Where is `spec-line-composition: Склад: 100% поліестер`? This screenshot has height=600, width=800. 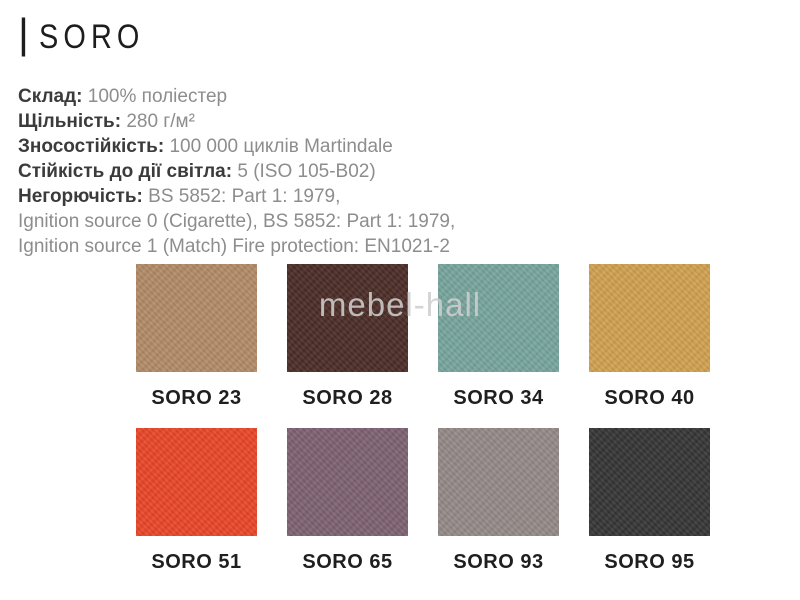 spec-line-composition: Склад: 100% поліестер is located at coordinates (236, 96).